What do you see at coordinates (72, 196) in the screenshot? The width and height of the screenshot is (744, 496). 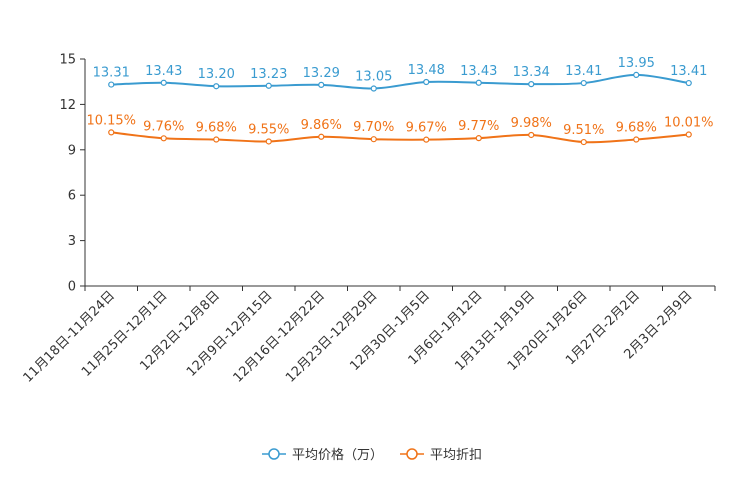 I see `y-tick-label: 6` at bounding box center [72, 196].